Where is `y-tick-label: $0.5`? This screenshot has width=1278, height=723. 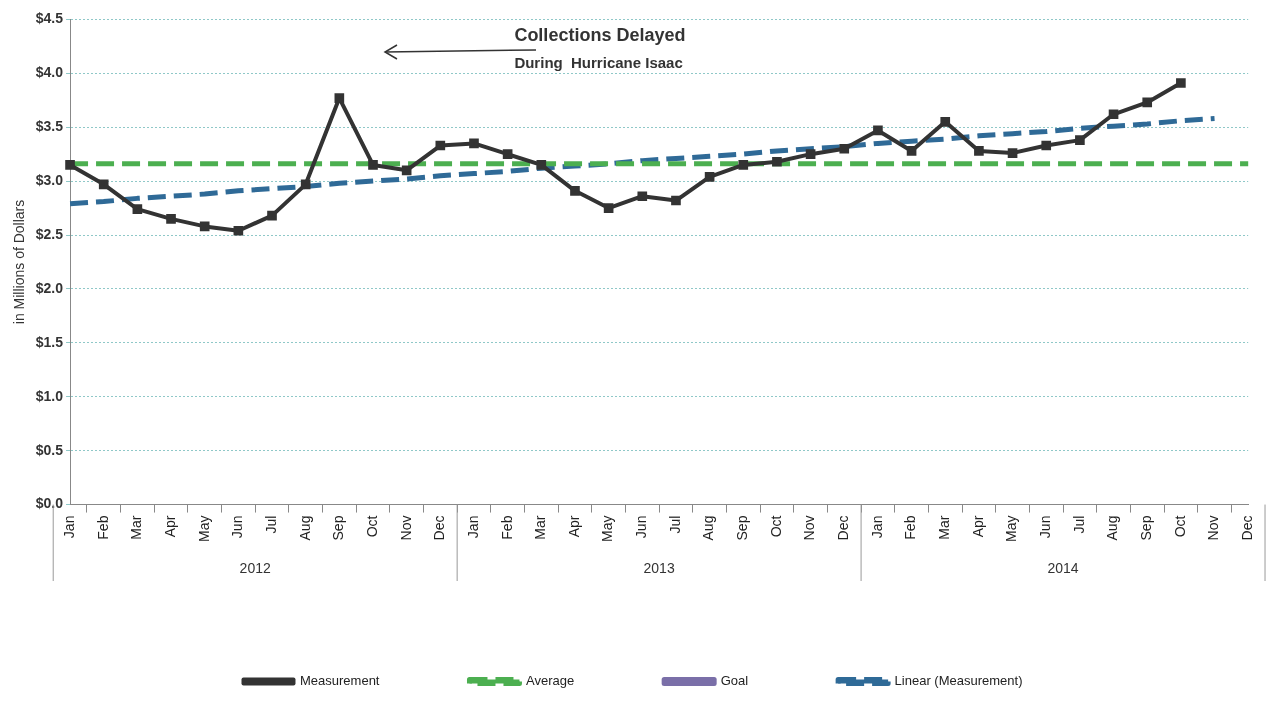 y-tick-label: $0.5 is located at coordinates (49, 449).